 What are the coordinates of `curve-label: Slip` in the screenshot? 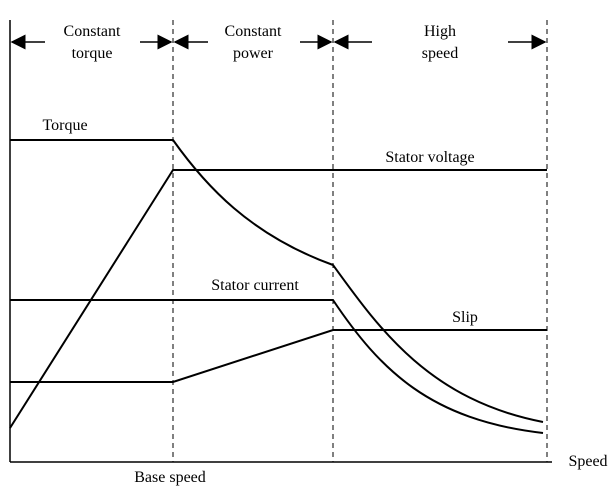 It's located at (465, 317).